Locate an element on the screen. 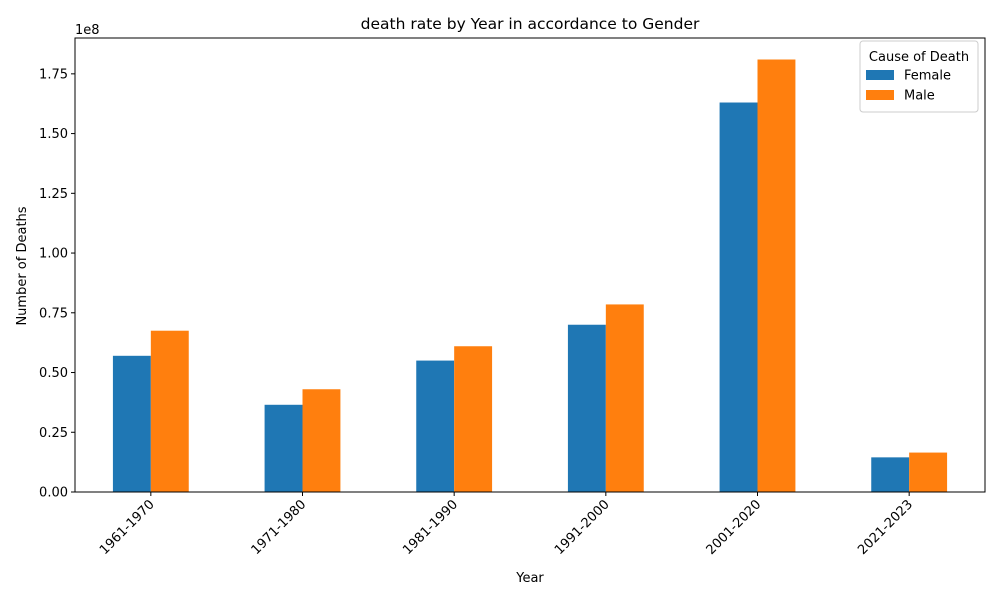  legend-entries: Female Male is located at coordinates (908, 86).